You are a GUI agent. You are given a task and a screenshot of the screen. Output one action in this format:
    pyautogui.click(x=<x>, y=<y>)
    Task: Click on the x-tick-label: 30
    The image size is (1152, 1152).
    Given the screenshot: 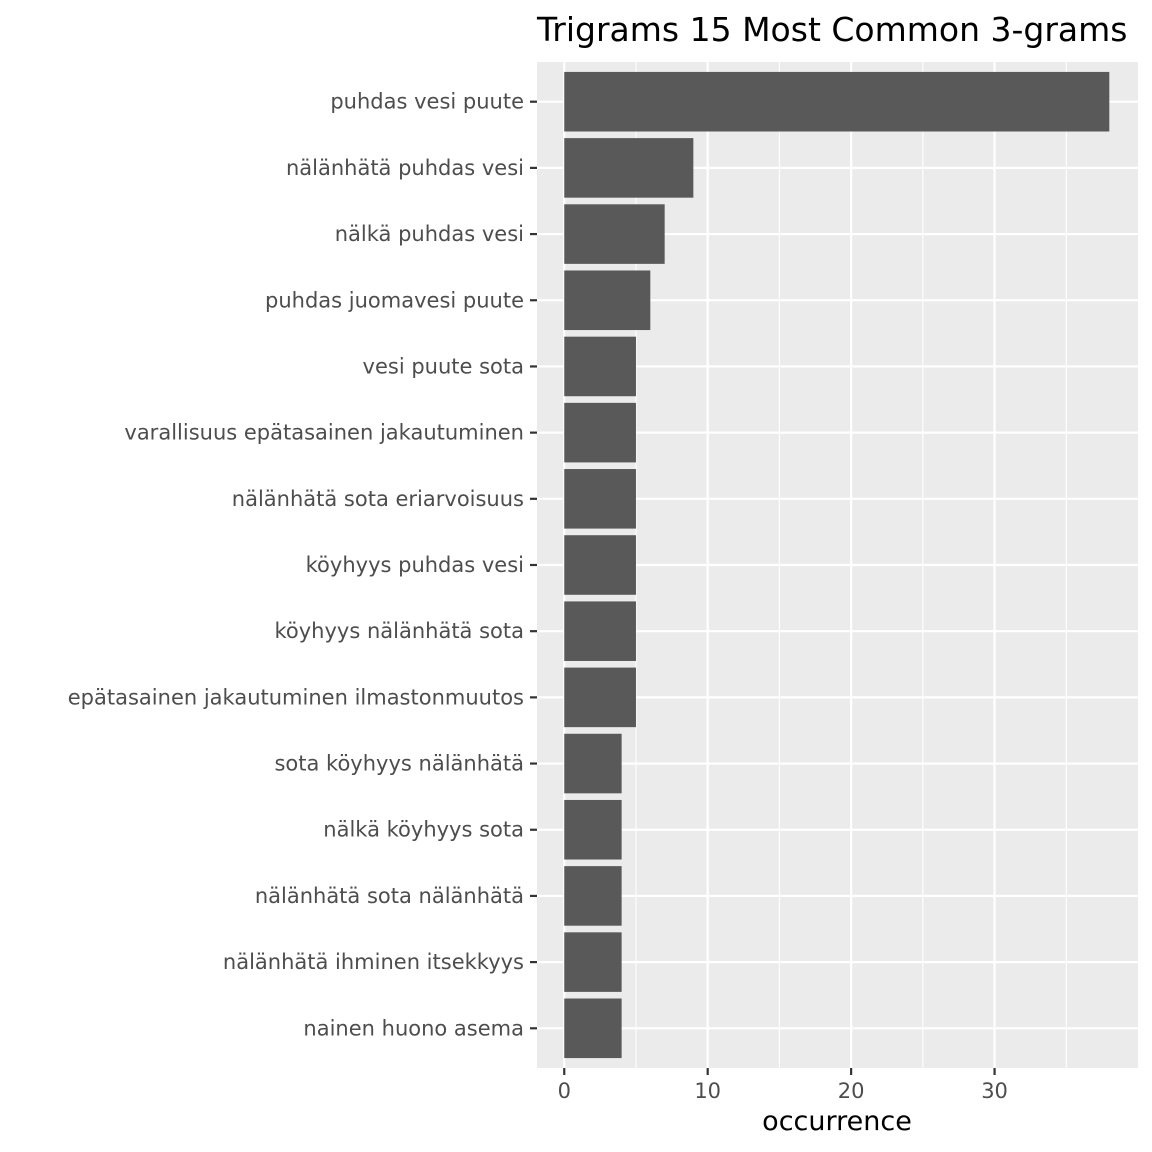 What is the action you would take?
    pyautogui.click(x=994, y=1091)
    